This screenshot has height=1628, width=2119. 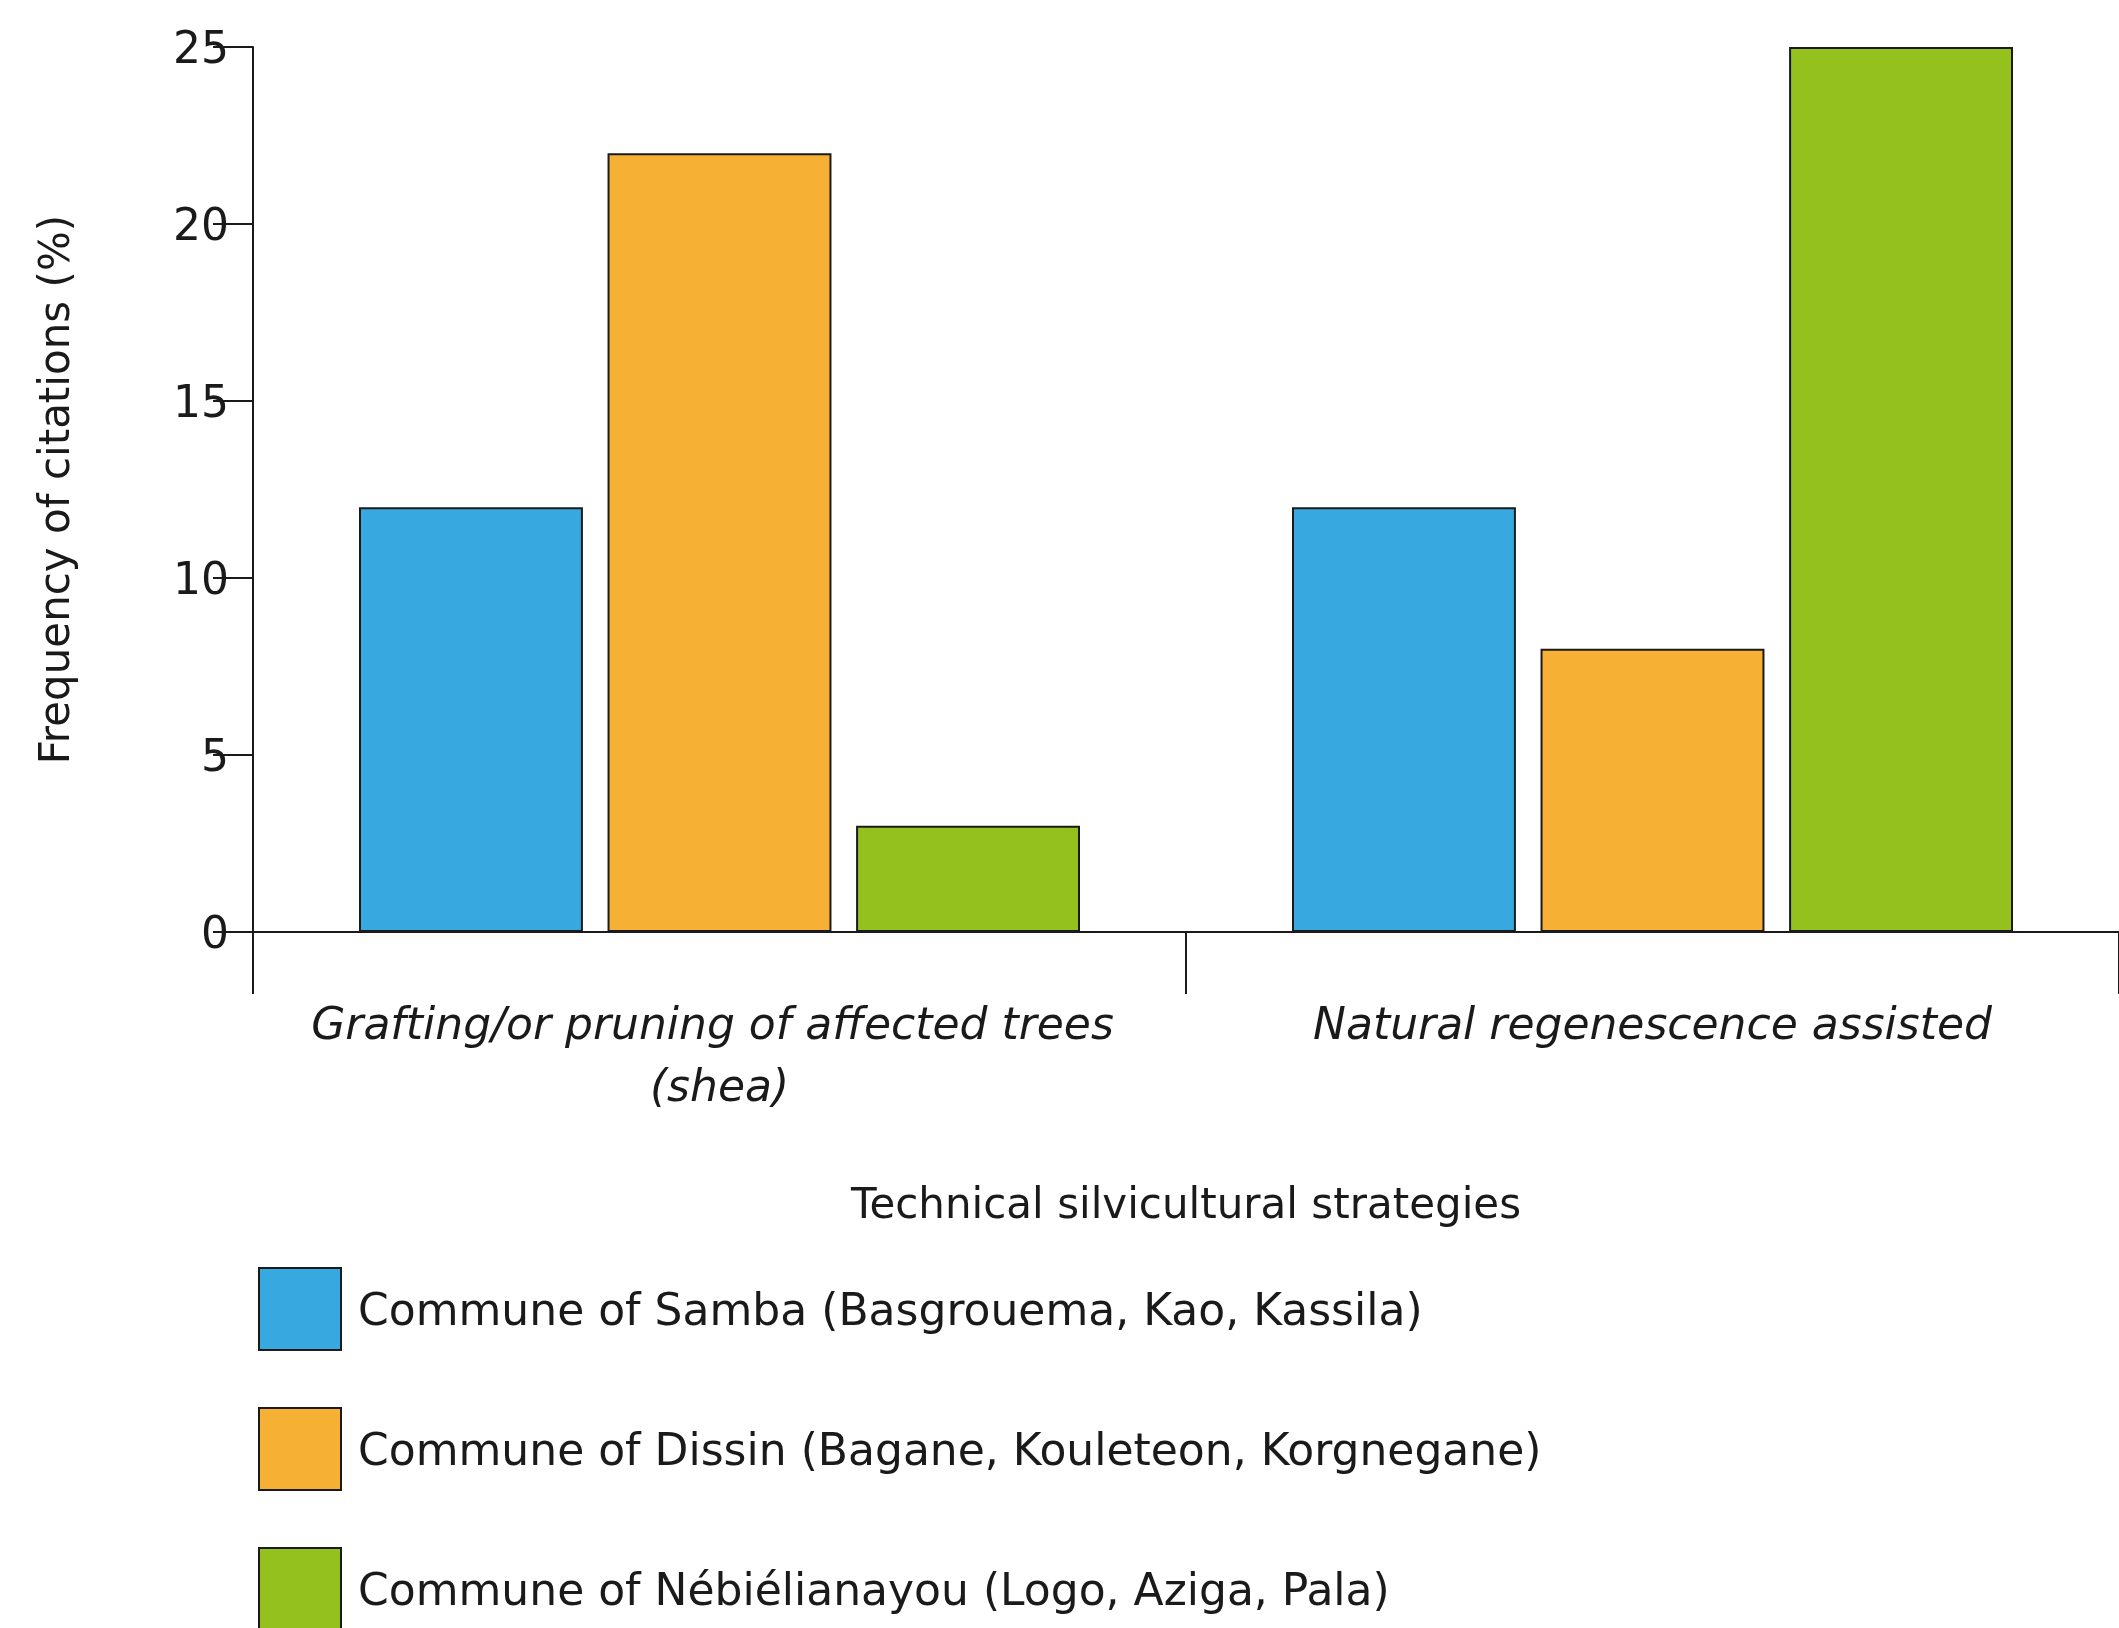 I want to click on x-axis-title: Technical silvicultural strategies, so click(x=1185, y=1203).